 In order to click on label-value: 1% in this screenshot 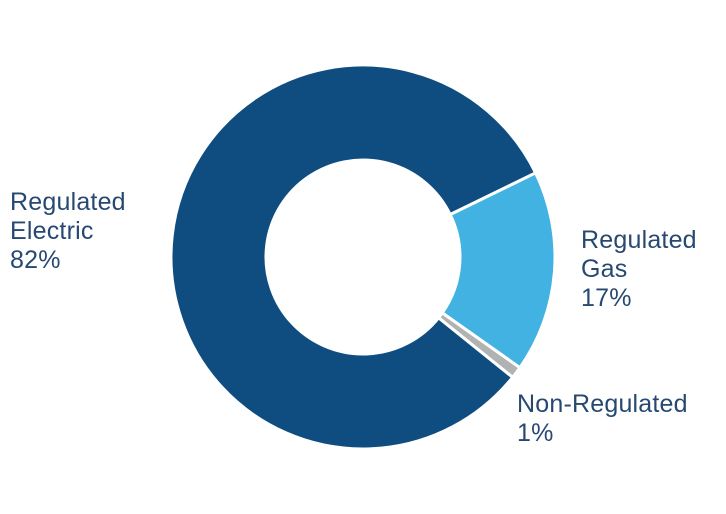, I will do `click(535, 433)`.